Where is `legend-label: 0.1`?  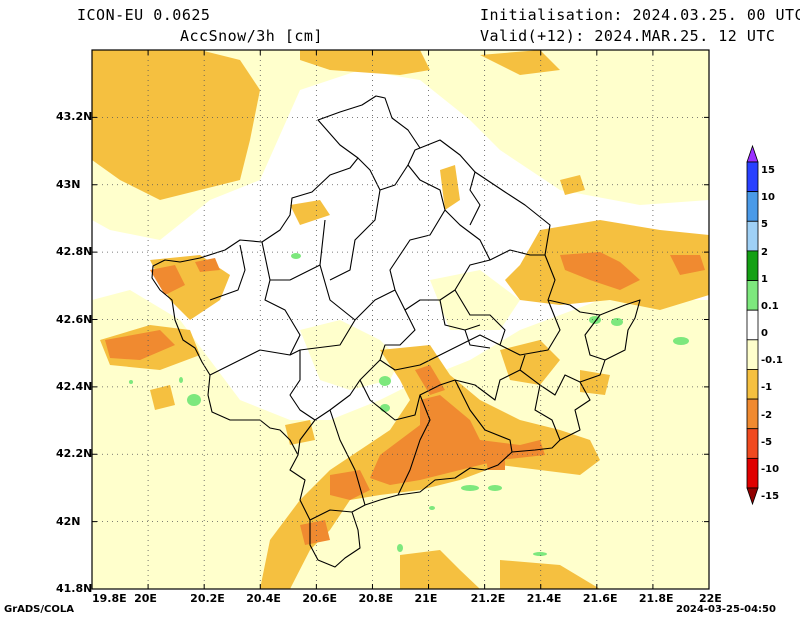 legend-label: 0.1 is located at coordinates (770, 306).